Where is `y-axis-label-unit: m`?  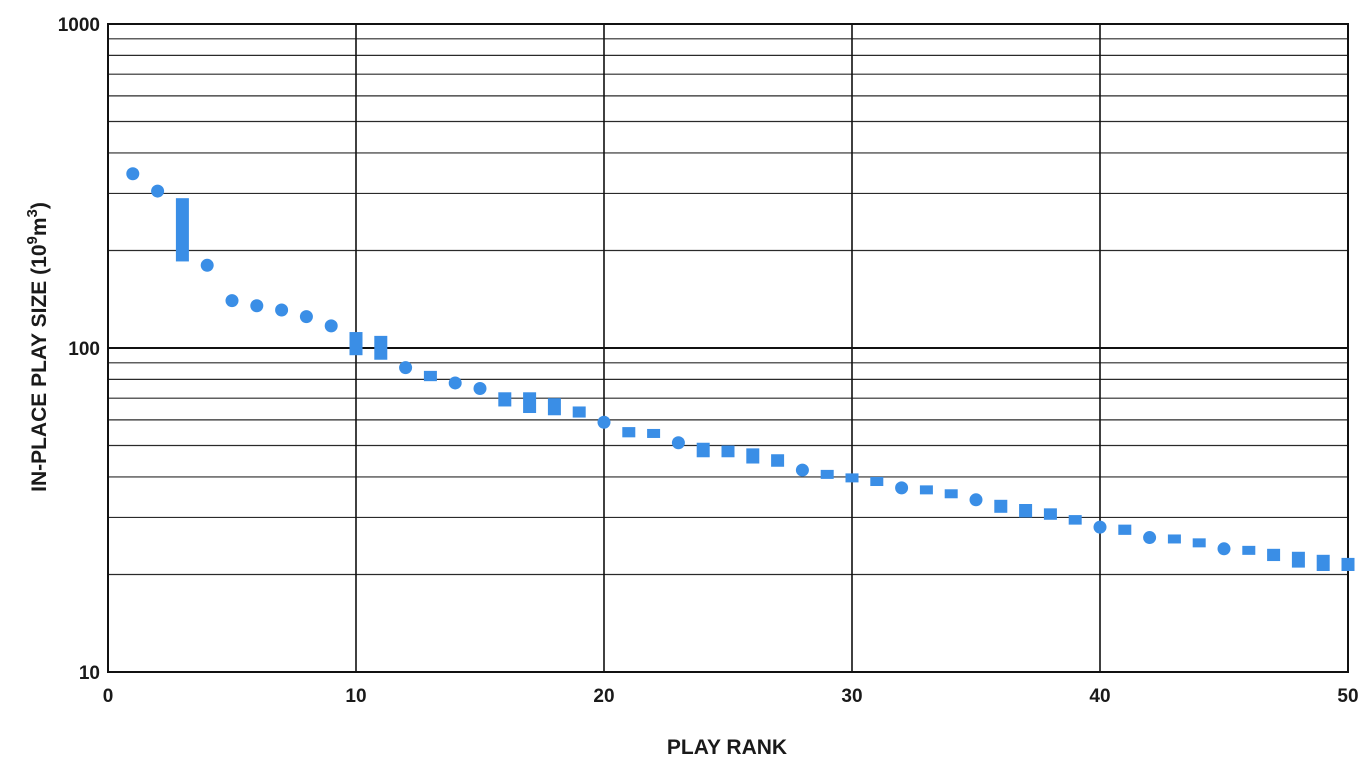 y-axis-label-unit: m is located at coordinates (39, 226).